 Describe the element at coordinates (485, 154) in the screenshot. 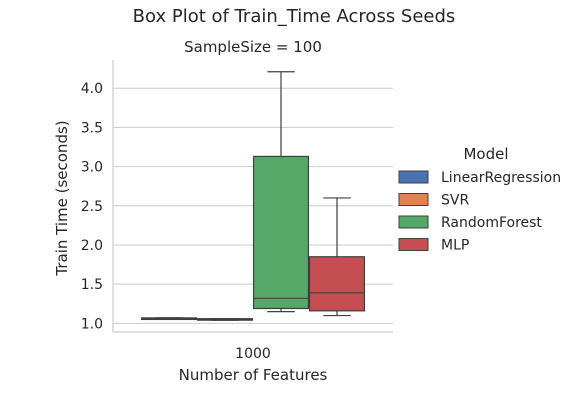

I see `legend-title: Model` at that location.